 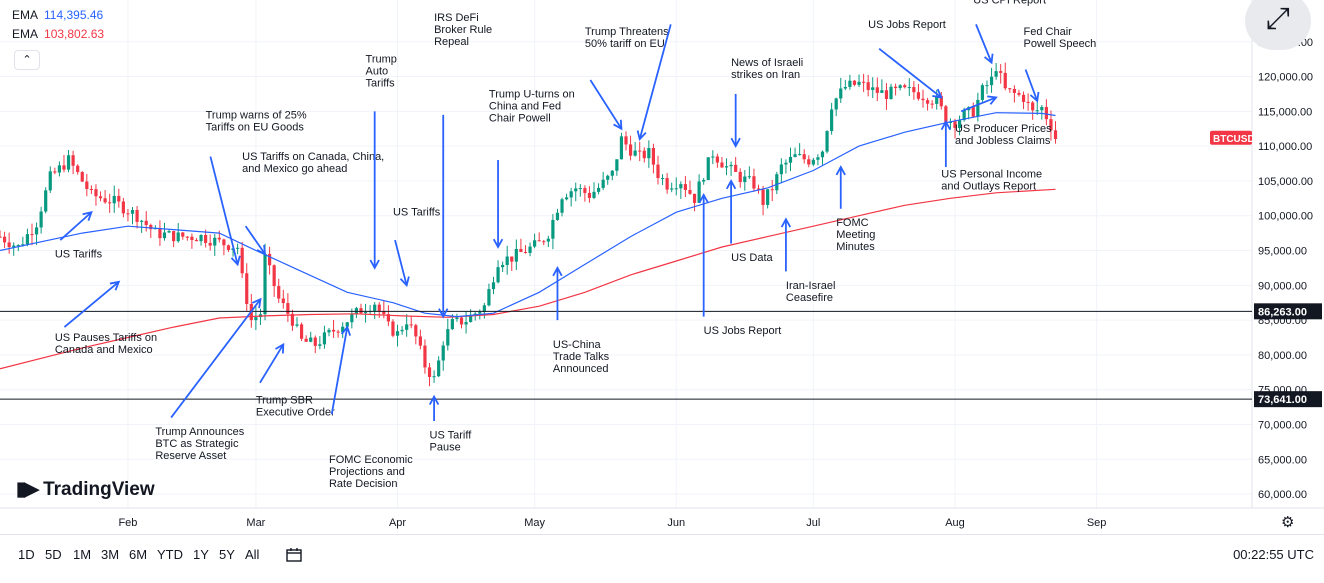 I want to click on timeframe-5y-button: 5Y, so click(x=227, y=554).